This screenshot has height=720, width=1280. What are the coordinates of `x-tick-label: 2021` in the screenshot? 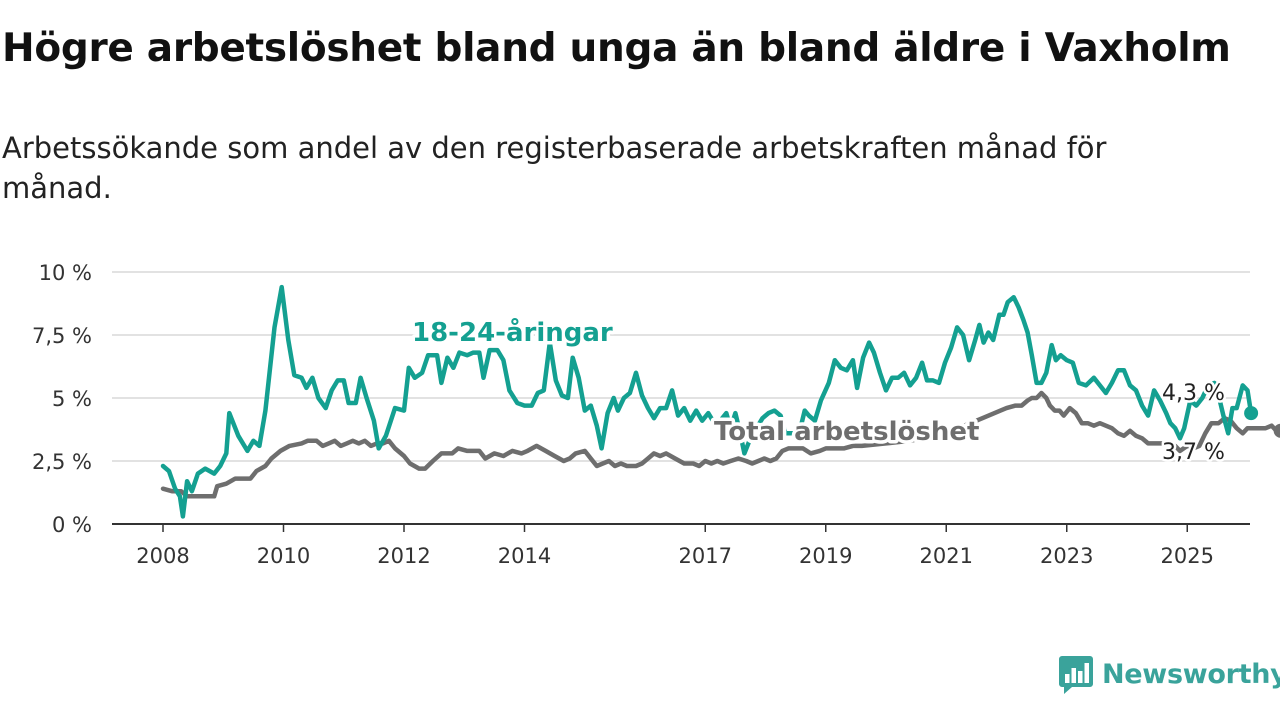 It's located at (946, 556).